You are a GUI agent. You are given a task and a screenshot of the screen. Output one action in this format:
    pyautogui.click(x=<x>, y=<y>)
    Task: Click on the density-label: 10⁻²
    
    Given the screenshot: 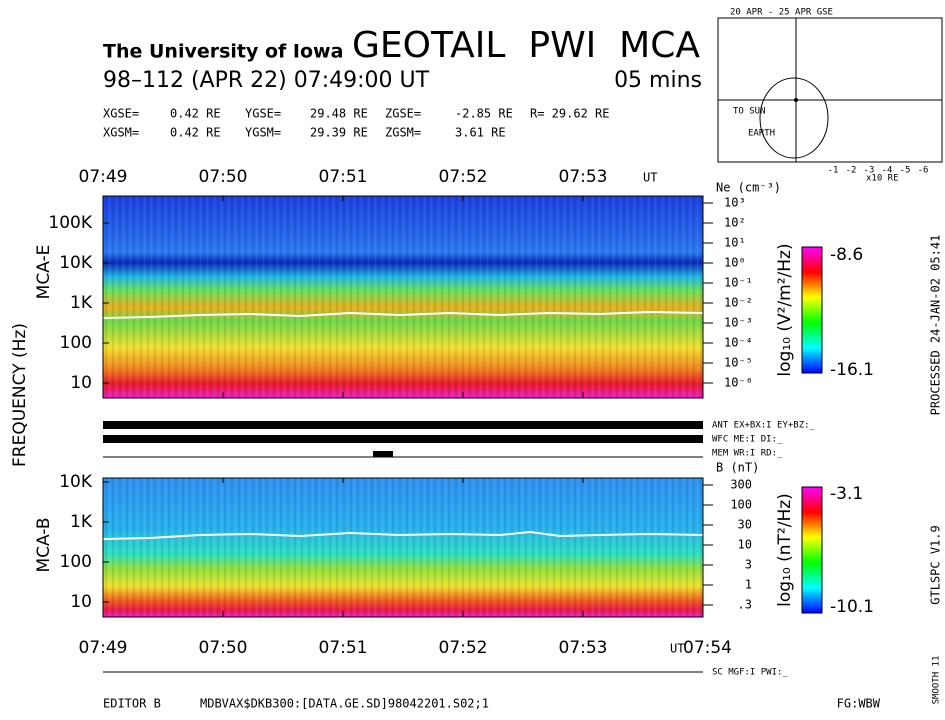 What is the action you would take?
    pyautogui.click(x=738, y=303)
    